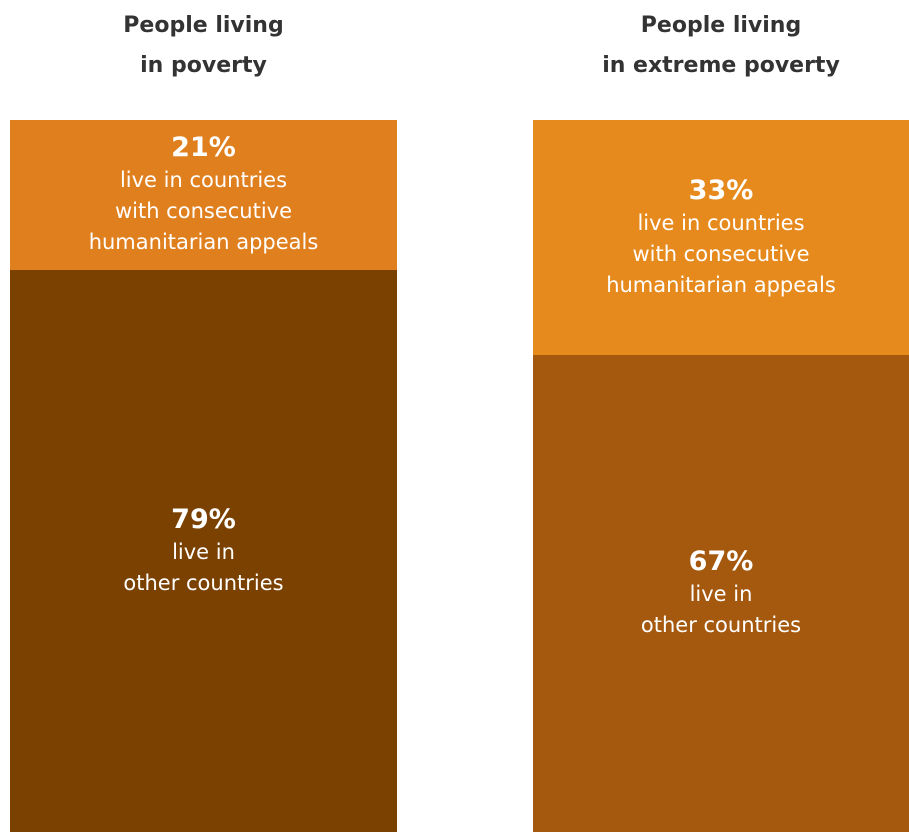 Image resolution: width=909 pixels, height=832 pixels. What do you see at coordinates (203, 519) in the screenshot?
I see `data-label-percent: 79%` at bounding box center [203, 519].